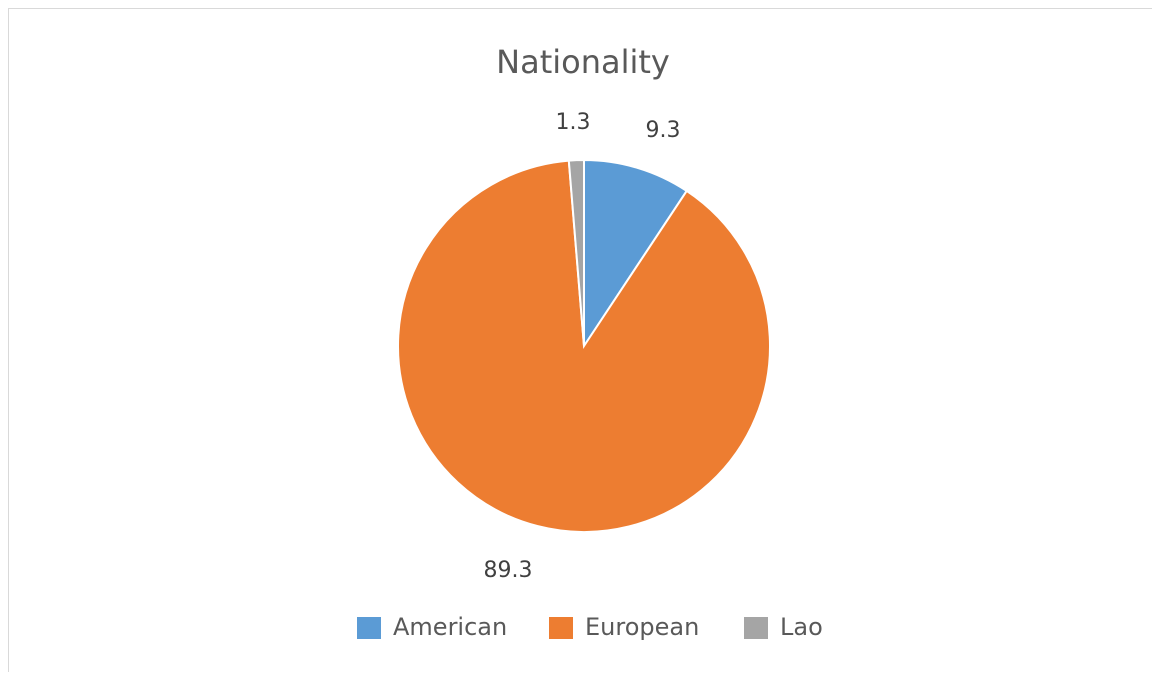  I want to click on legend-swatch-american, so click(369, 628).